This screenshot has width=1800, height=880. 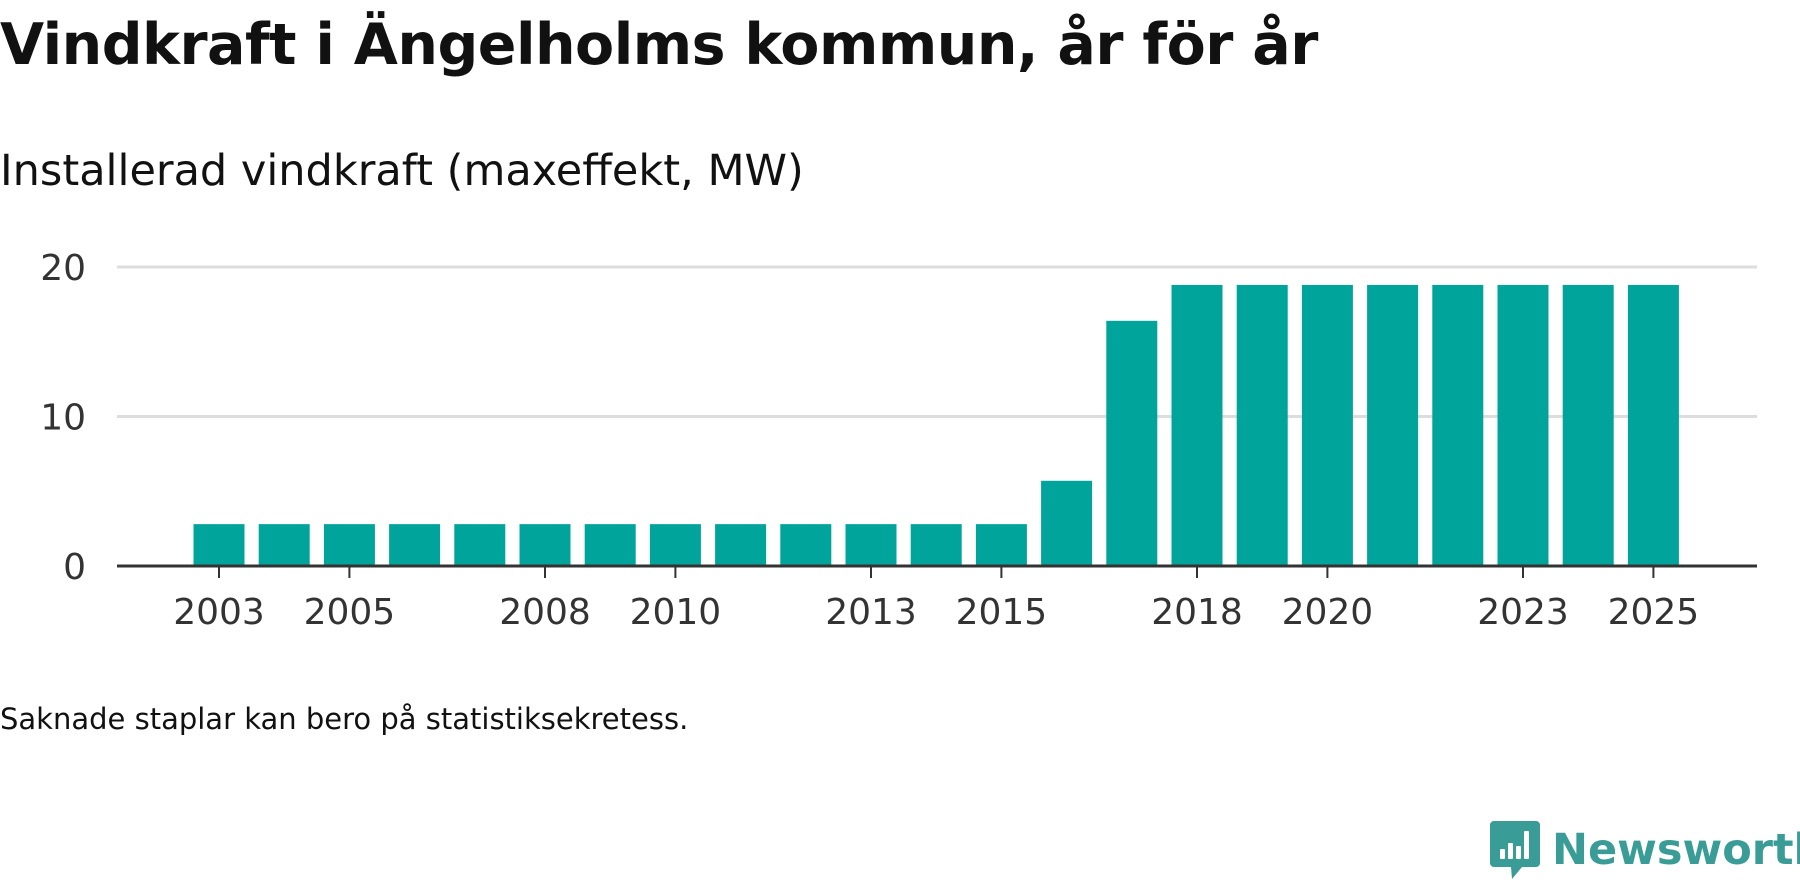 I want to click on bar-2004, so click(x=284, y=545).